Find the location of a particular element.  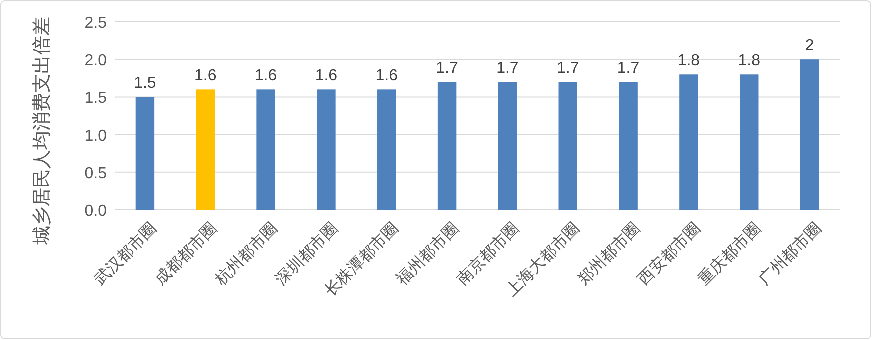

y-tick-label: 1.0 is located at coordinates (96, 136).